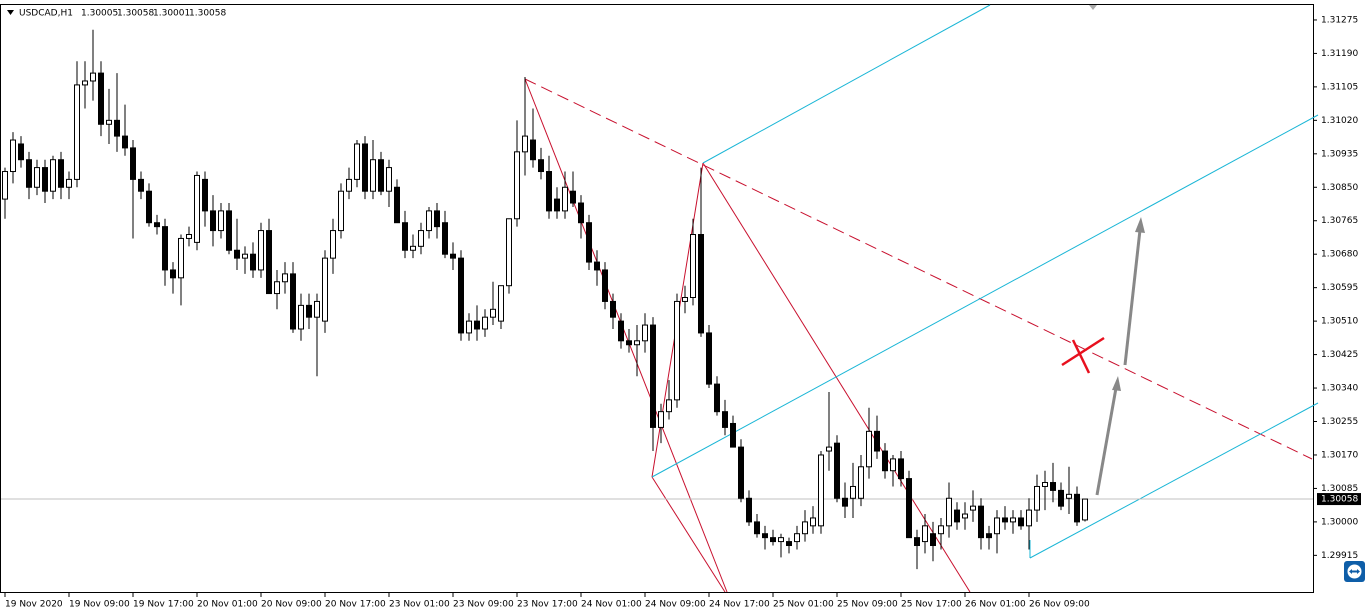 The height and width of the screenshot is (615, 1365). Describe the element at coordinates (171, 14) in the screenshot. I see `header-low: 1.30001` at that location.